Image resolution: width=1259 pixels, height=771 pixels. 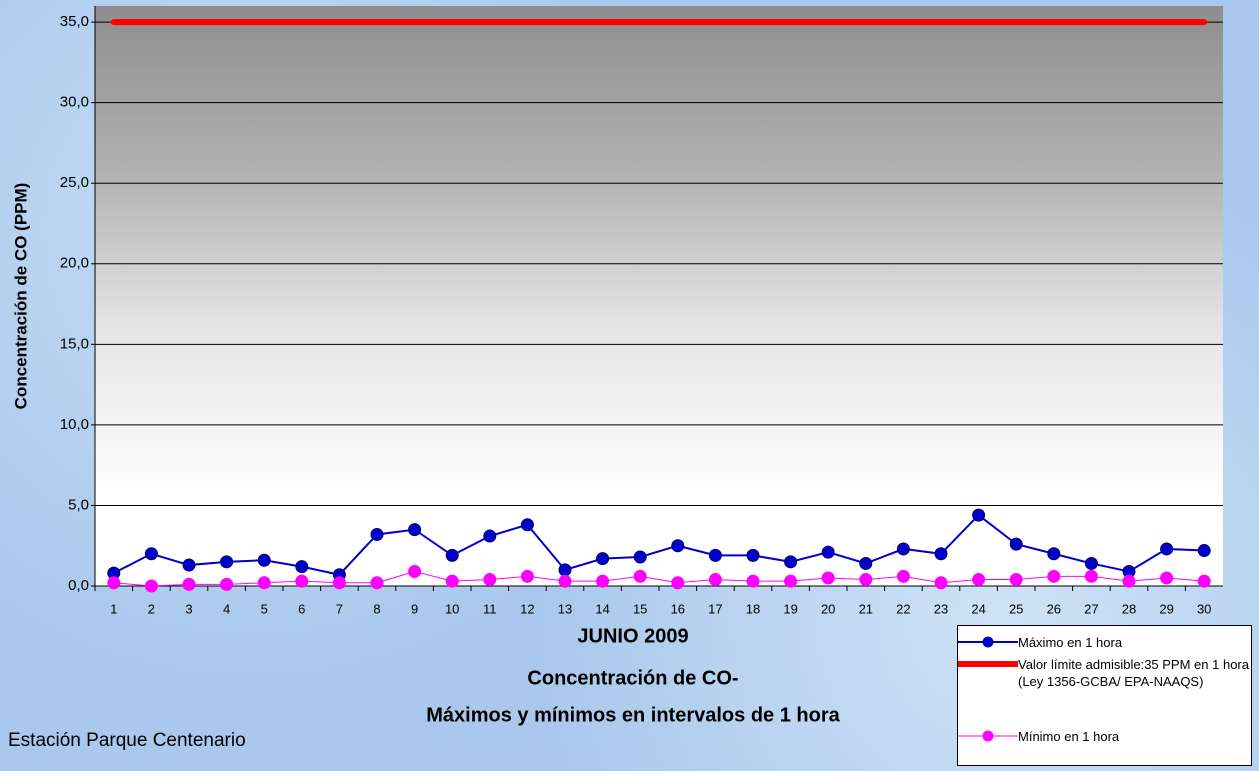 I want to click on x-tick-label: 8, so click(x=376, y=608).